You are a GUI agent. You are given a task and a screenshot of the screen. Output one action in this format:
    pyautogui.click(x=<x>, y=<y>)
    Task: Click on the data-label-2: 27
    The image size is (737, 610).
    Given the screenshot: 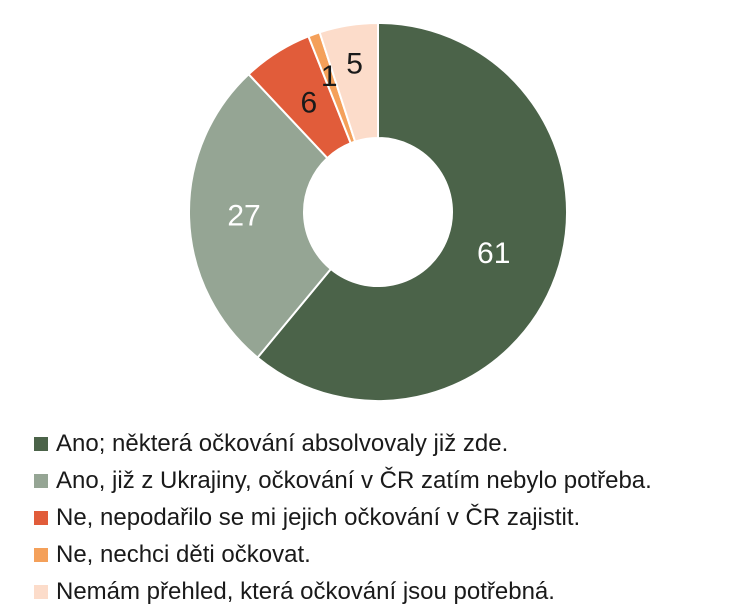 What is the action you would take?
    pyautogui.click(x=243, y=216)
    